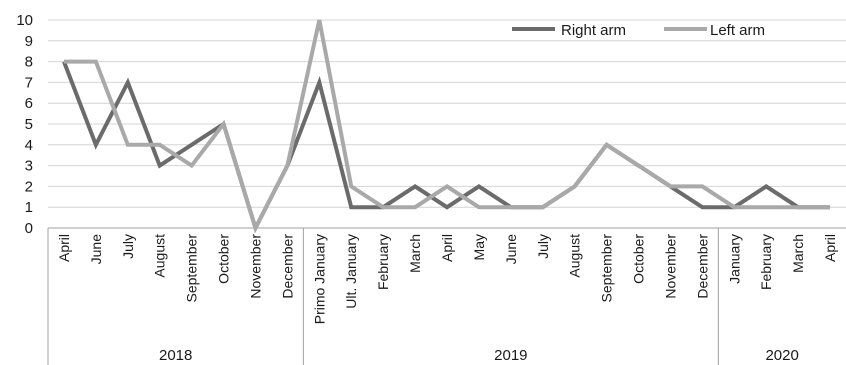 Image resolution: width=846 pixels, height=365 pixels. What do you see at coordinates (29, 103) in the screenshot?
I see `y-tick-label: 6` at bounding box center [29, 103].